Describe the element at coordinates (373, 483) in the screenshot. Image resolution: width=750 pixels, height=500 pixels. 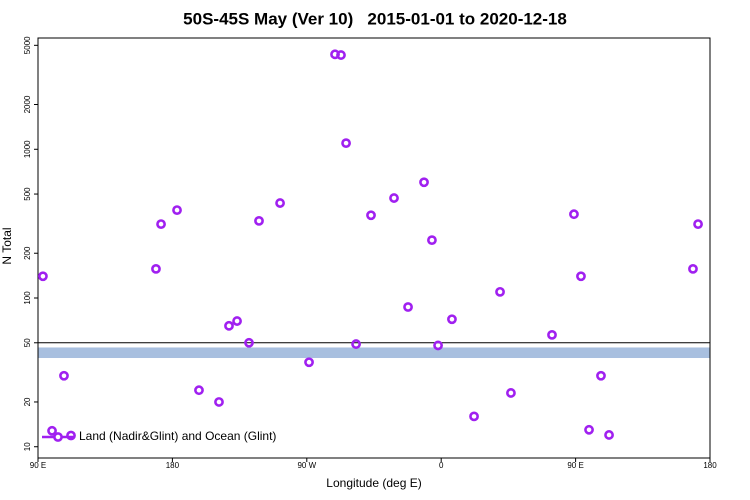
I see `x-axis-label: Longitude (deg E)` at that location.